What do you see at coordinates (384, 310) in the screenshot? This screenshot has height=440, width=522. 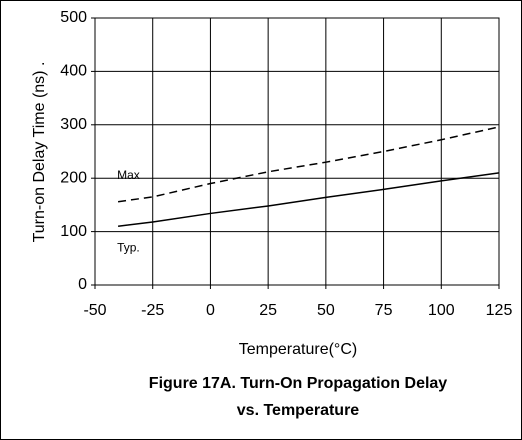 I see `x-tick-label: 75` at bounding box center [384, 310].